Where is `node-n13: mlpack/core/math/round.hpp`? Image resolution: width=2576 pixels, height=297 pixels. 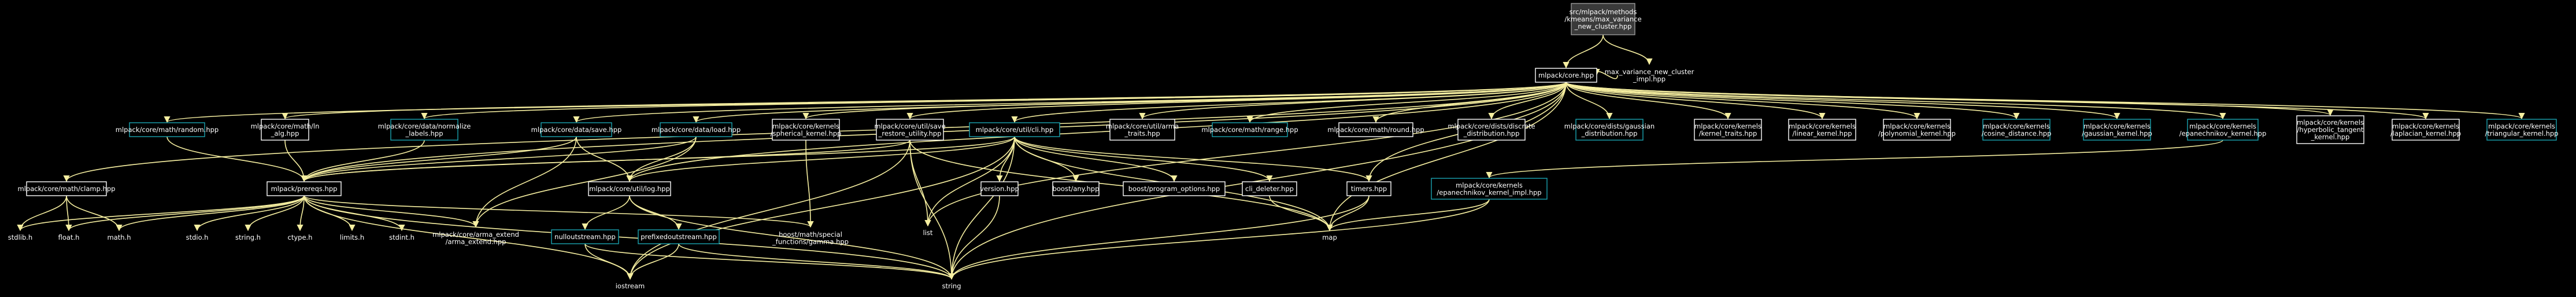 node-n13: mlpack/core/math/round.hpp is located at coordinates (1375, 129).